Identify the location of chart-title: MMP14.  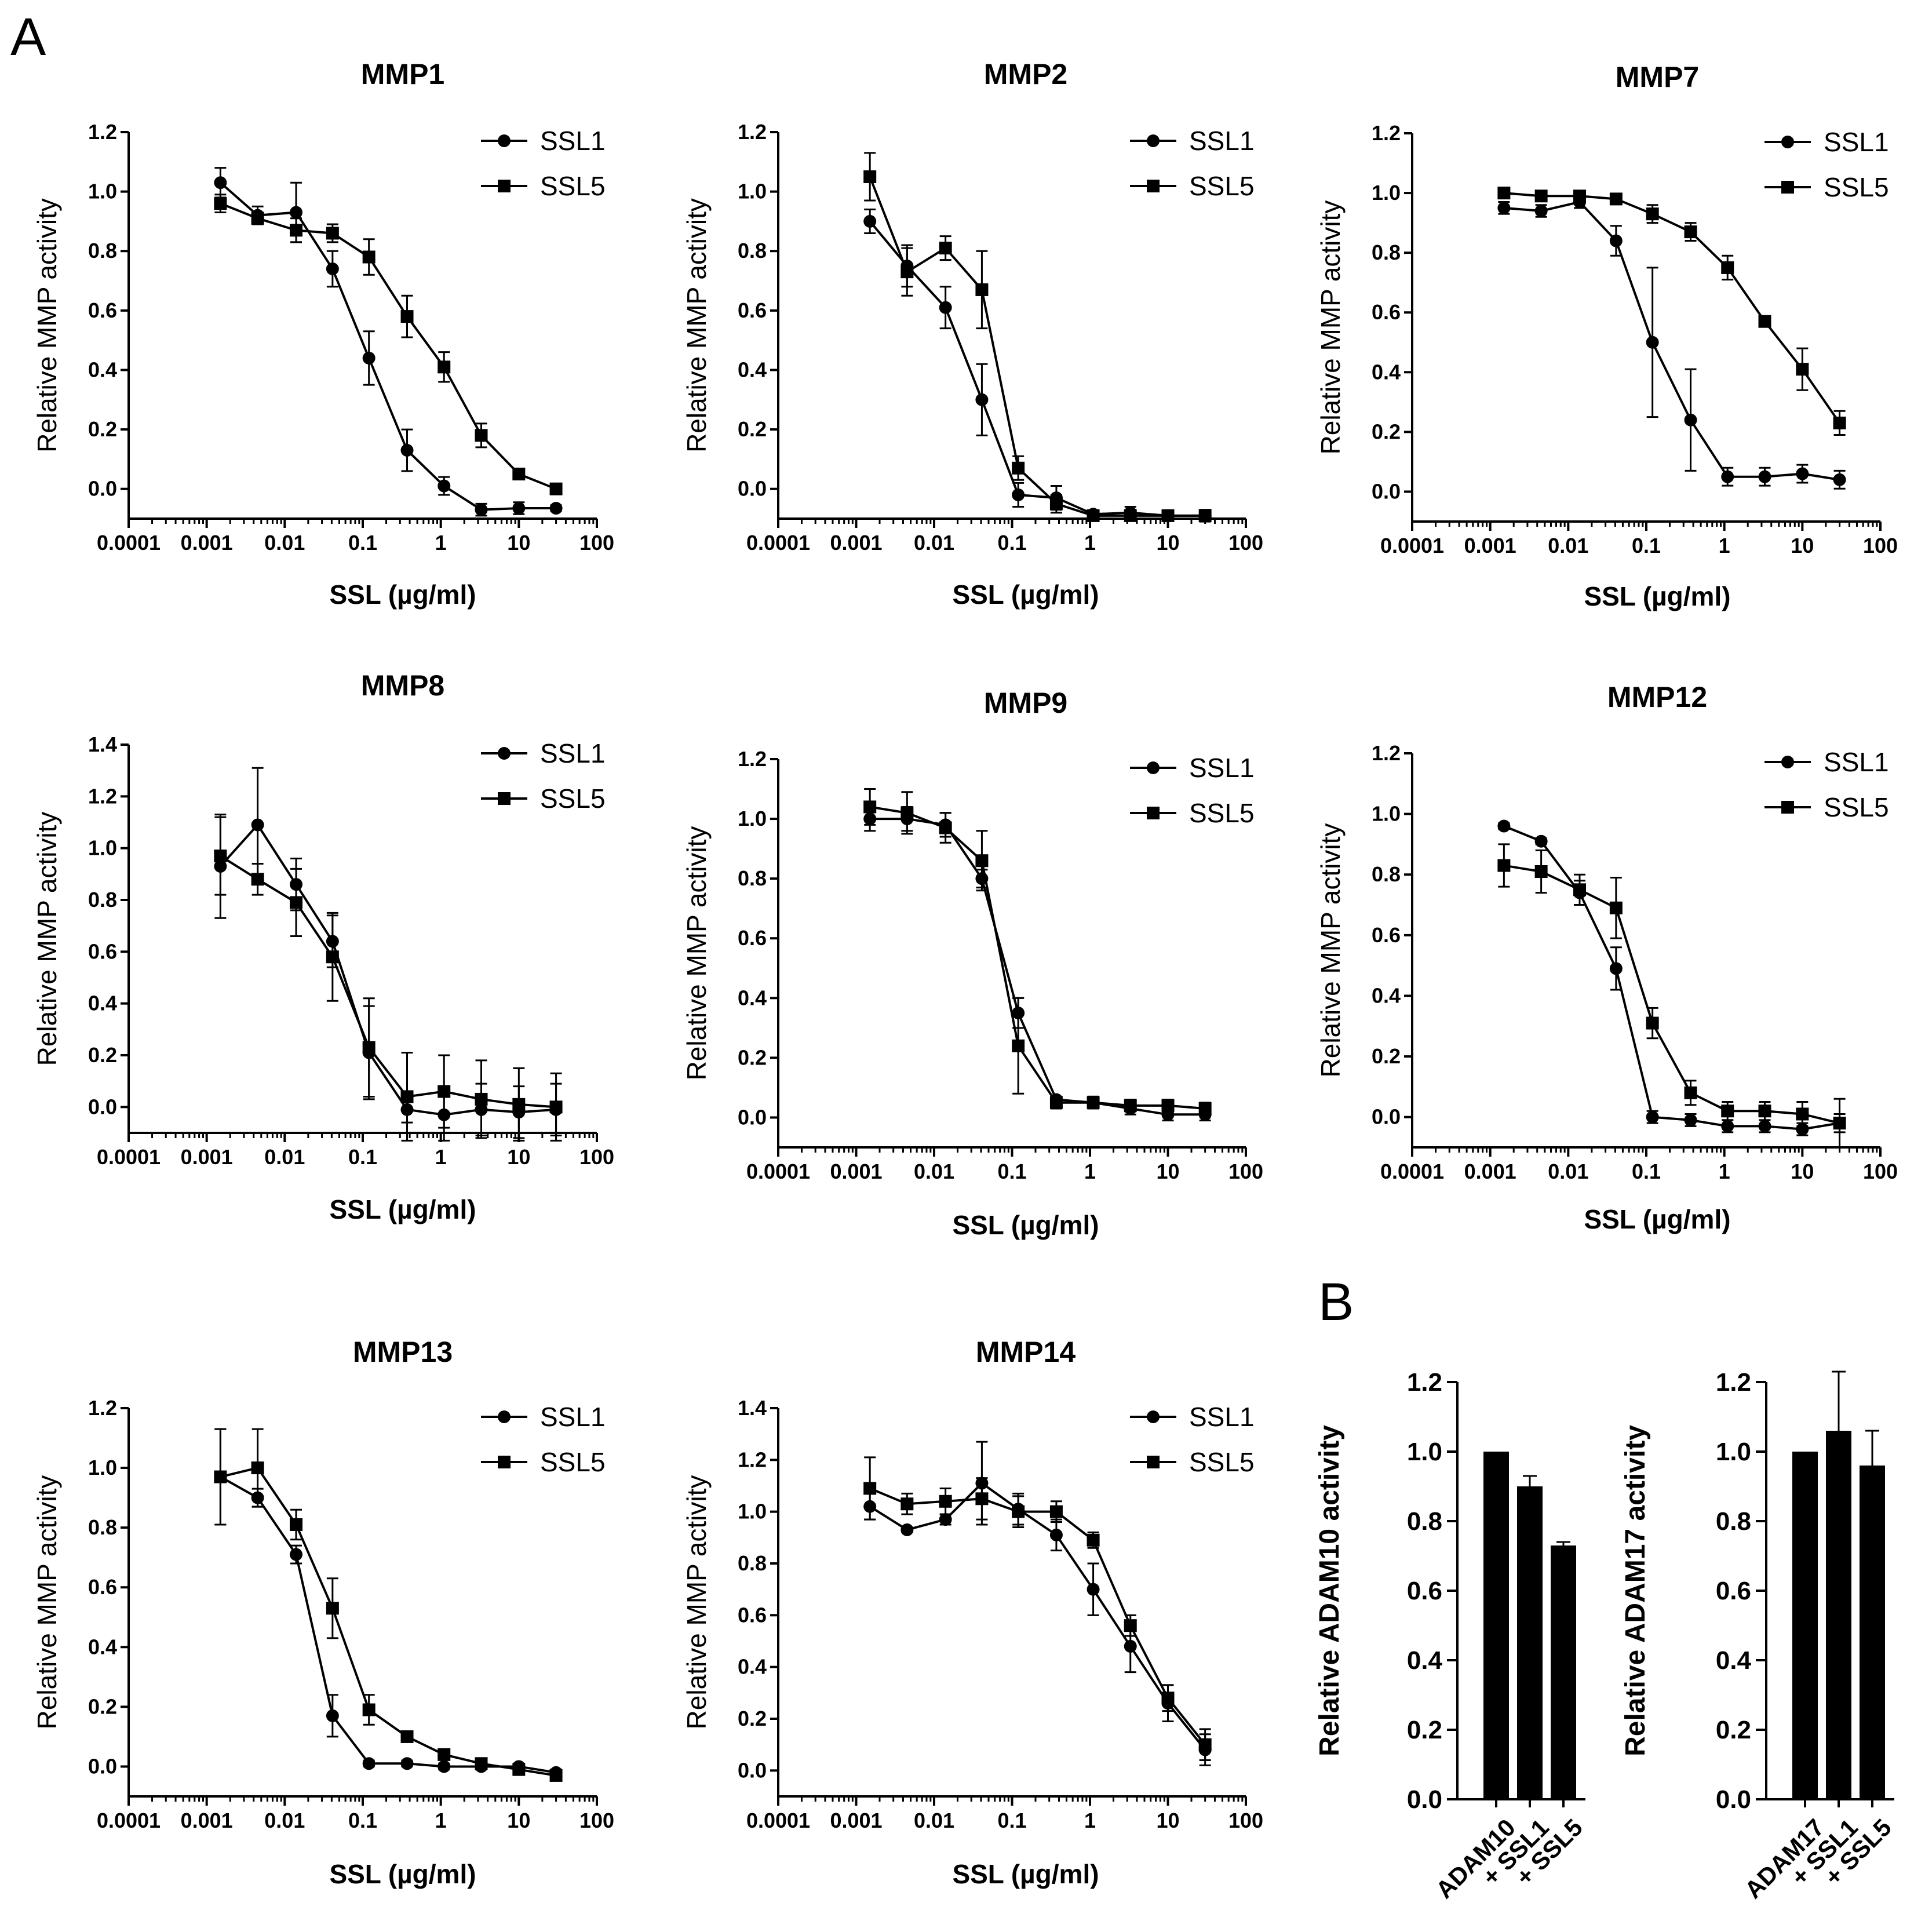
(1026, 1352).